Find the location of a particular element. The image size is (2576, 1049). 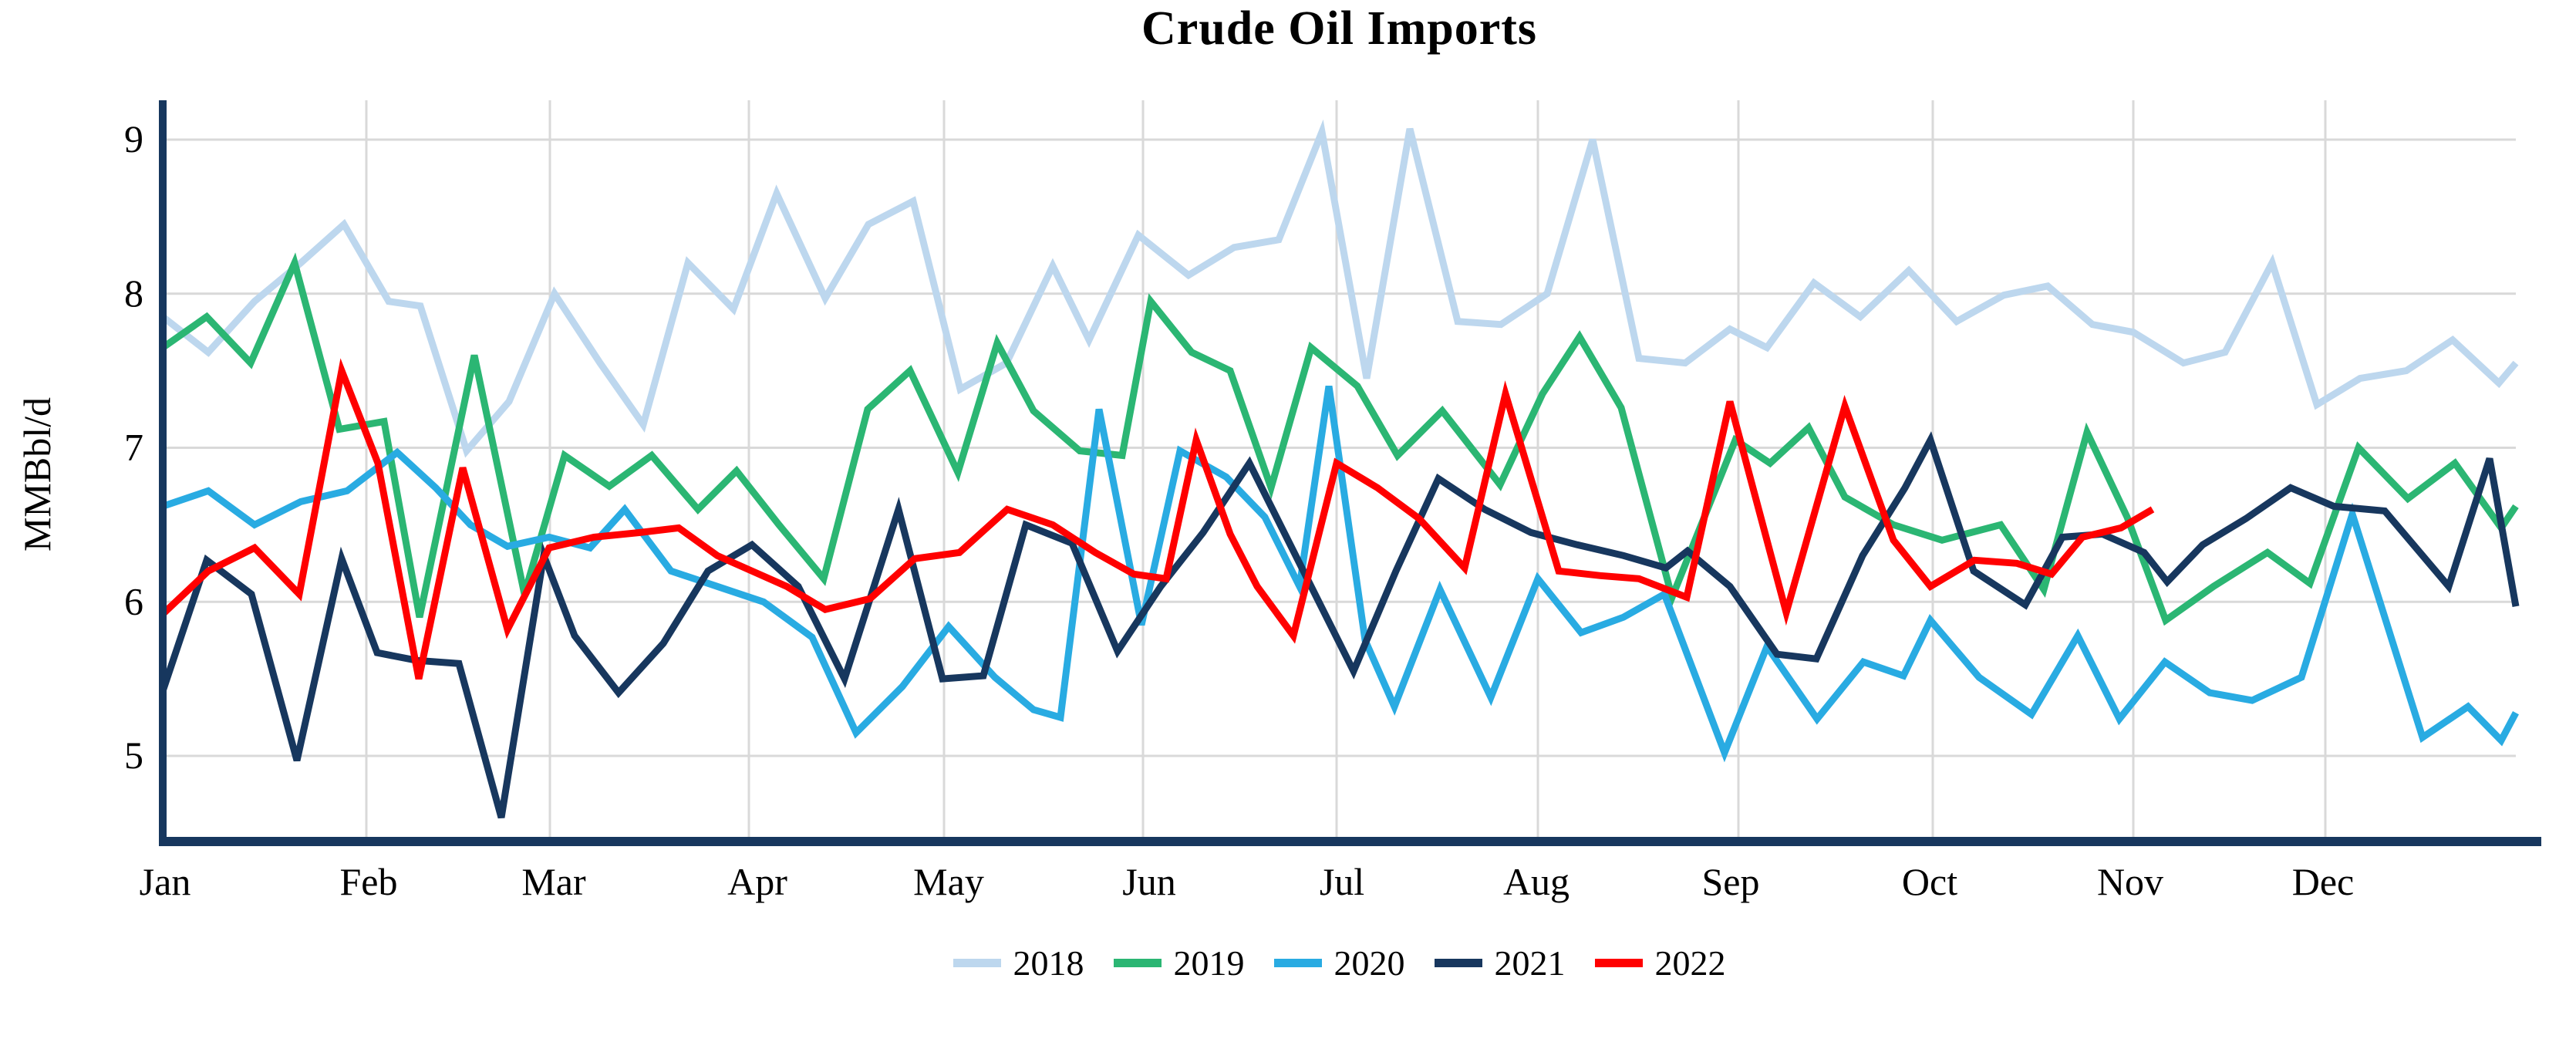

legend-swatch-2020 is located at coordinates (1297, 963).